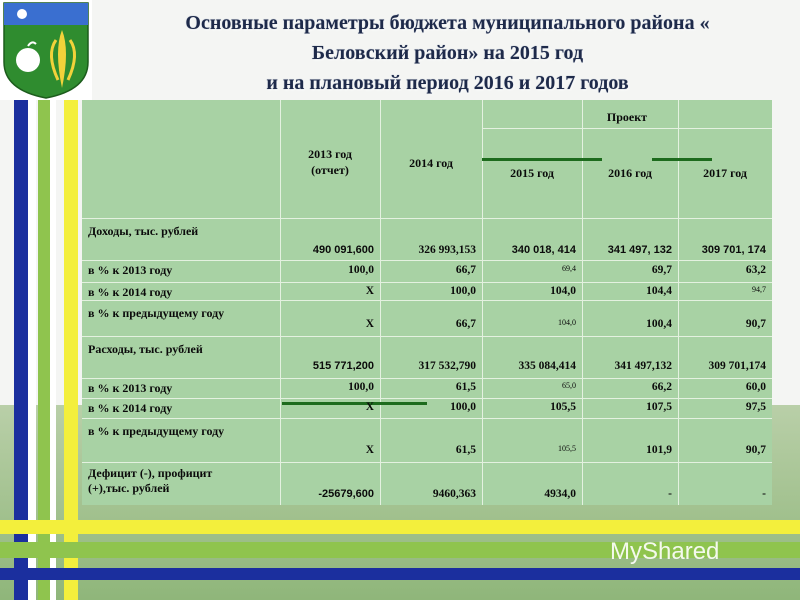  Describe the element at coordinates (46, 50) in the screenshot. I see `coat-of-arms-icon` at that location.